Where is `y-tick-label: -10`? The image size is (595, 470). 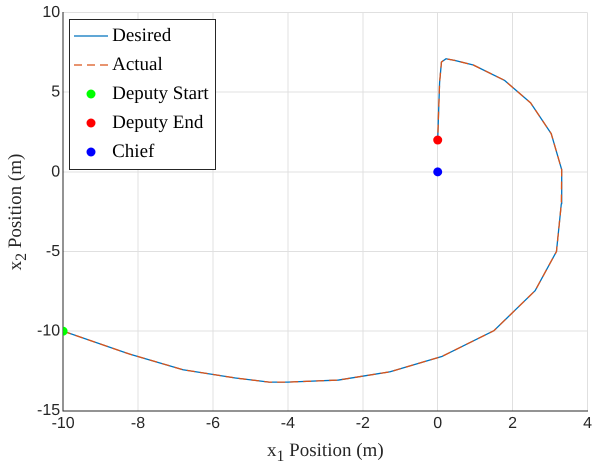 y-tick-label: -10 is located at coordinates (48, 331).